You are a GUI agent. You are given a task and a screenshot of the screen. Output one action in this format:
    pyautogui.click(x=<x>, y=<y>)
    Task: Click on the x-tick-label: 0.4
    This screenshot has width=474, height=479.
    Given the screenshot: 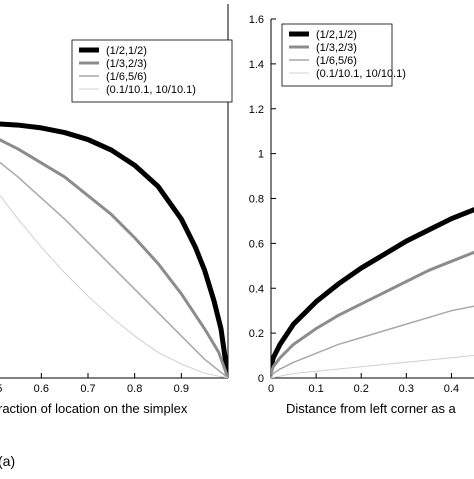 What is the action you would take?
    pyautogui.click(x=451, y=389)
    